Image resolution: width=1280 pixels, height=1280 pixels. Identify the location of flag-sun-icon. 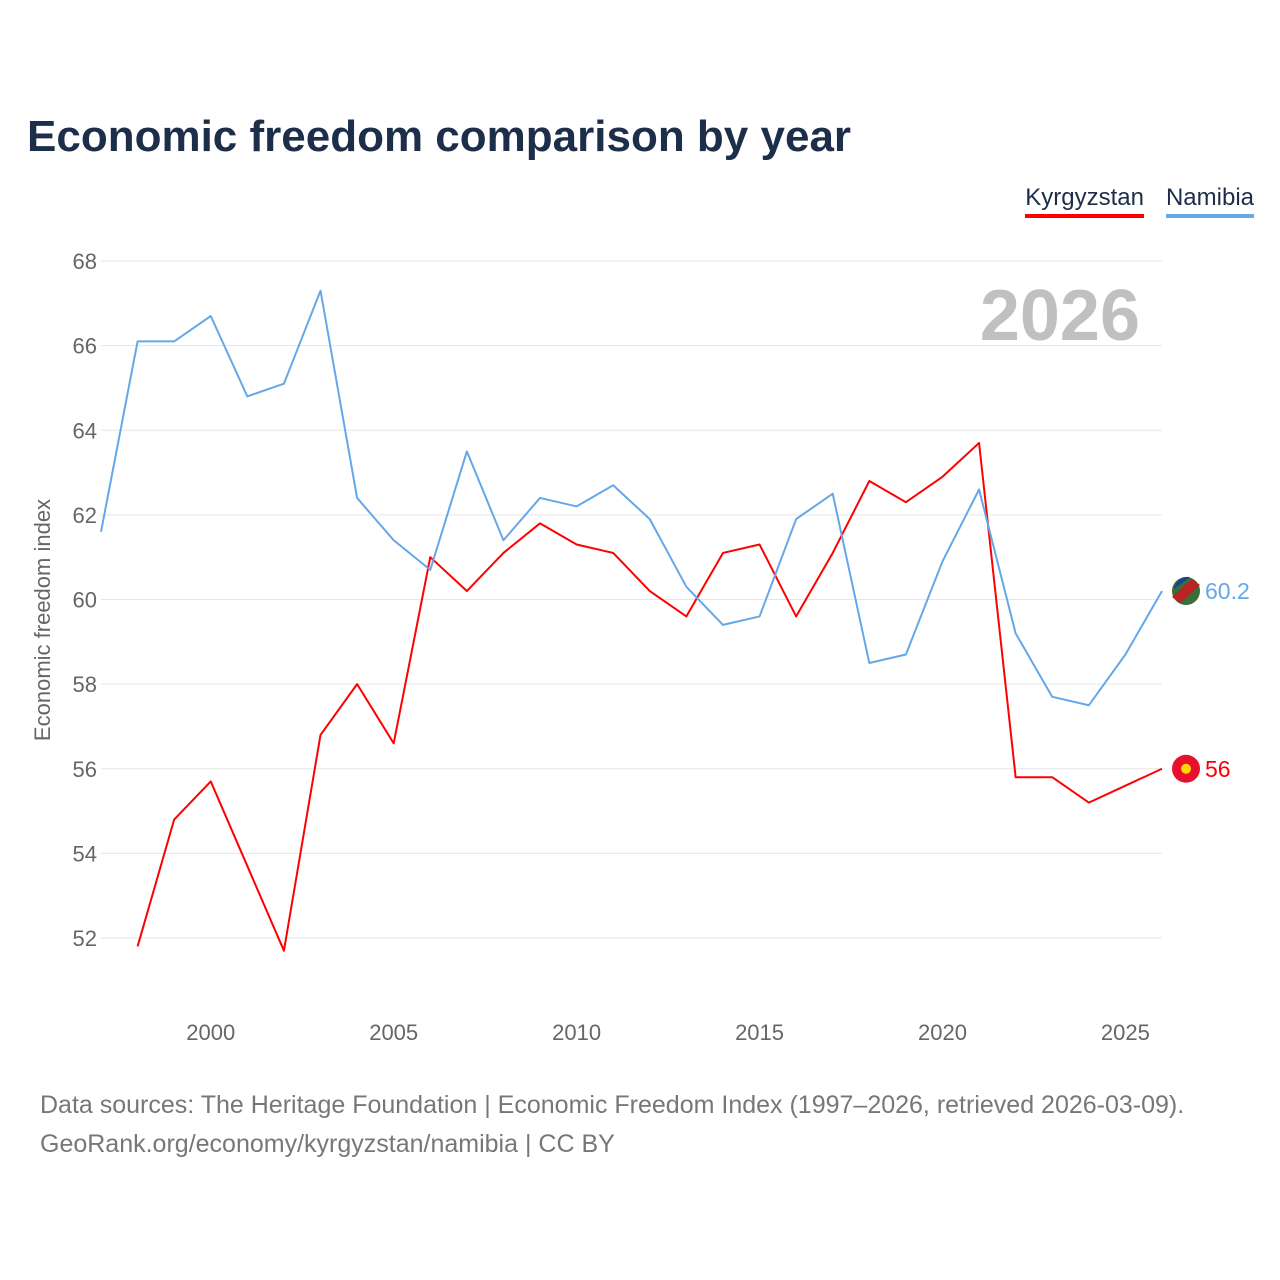
(1186, 768).